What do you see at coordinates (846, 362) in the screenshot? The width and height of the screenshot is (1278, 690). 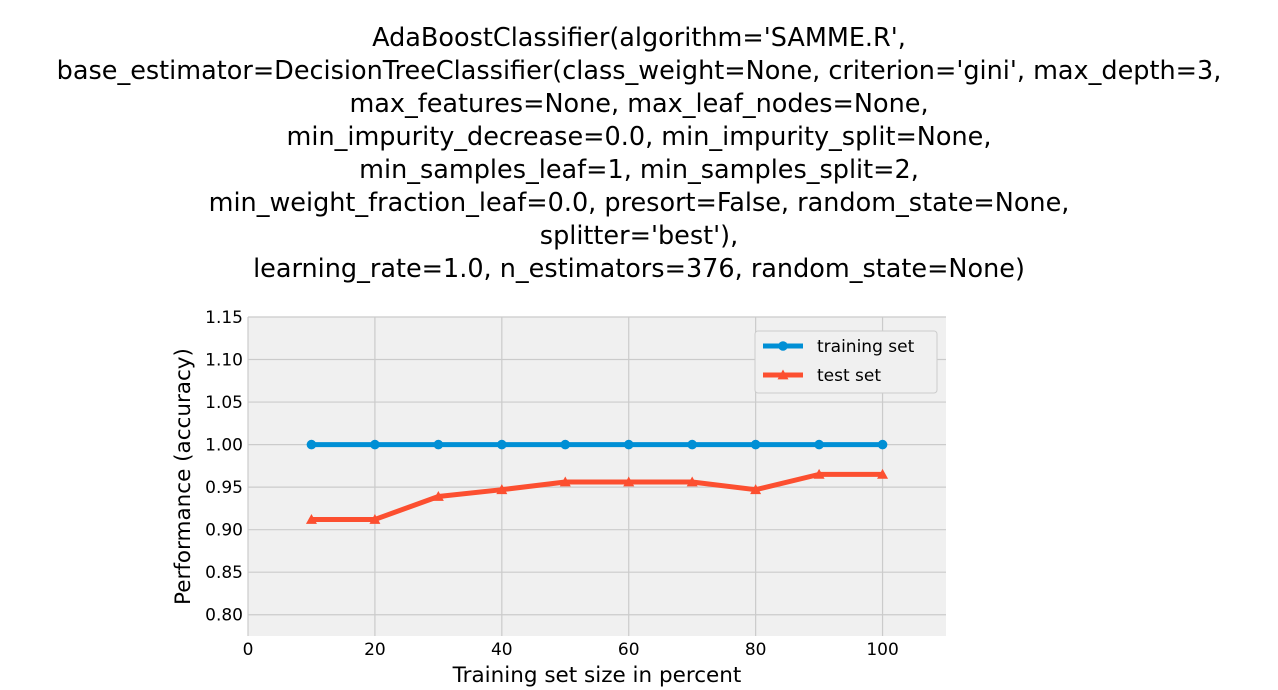 I see `legend: training set test set` at bounding box center [846, 362].